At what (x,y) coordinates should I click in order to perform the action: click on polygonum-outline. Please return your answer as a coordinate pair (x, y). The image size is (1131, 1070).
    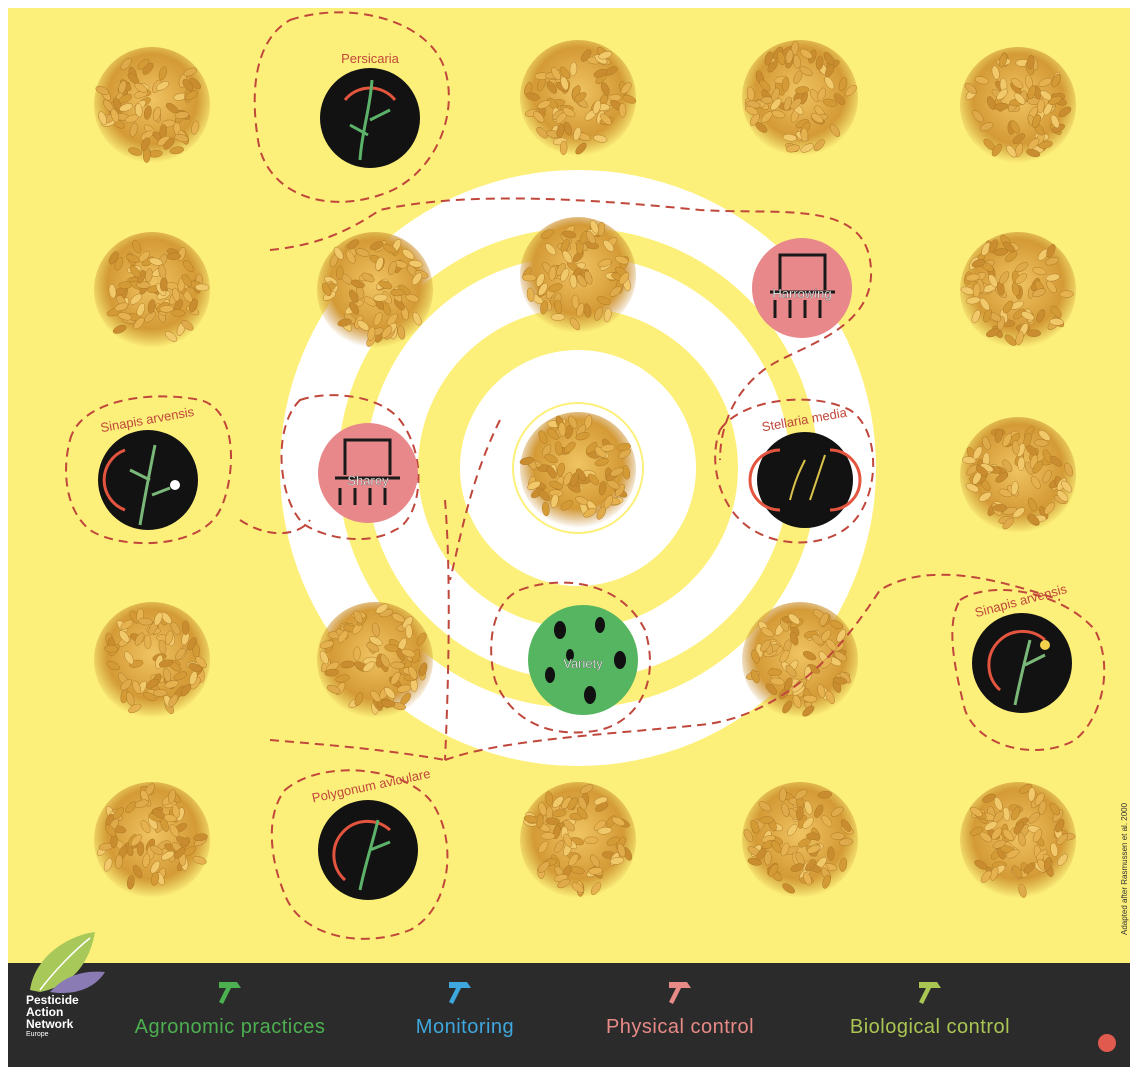
    Looking at the image, I should click on (359, 854).